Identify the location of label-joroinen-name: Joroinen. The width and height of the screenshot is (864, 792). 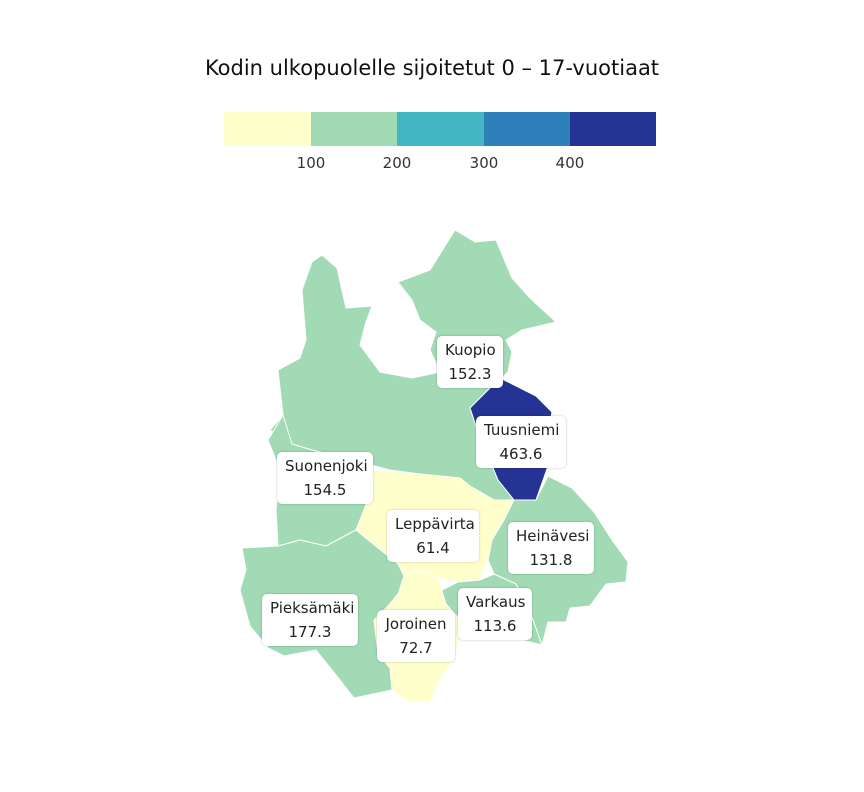
(416, 624).